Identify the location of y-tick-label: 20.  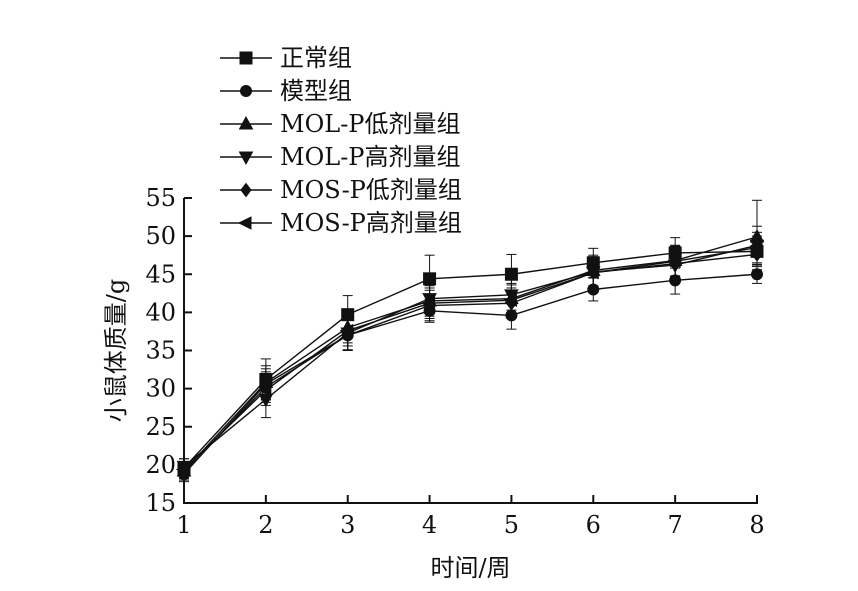
(160, 465).